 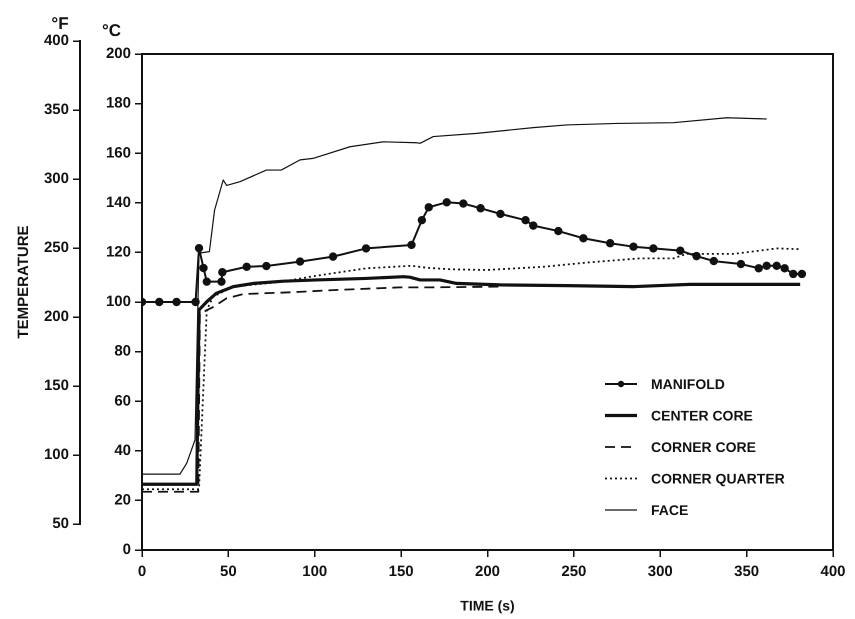 I want to click on x-tick-label: 150, so click(x=401, y=571).